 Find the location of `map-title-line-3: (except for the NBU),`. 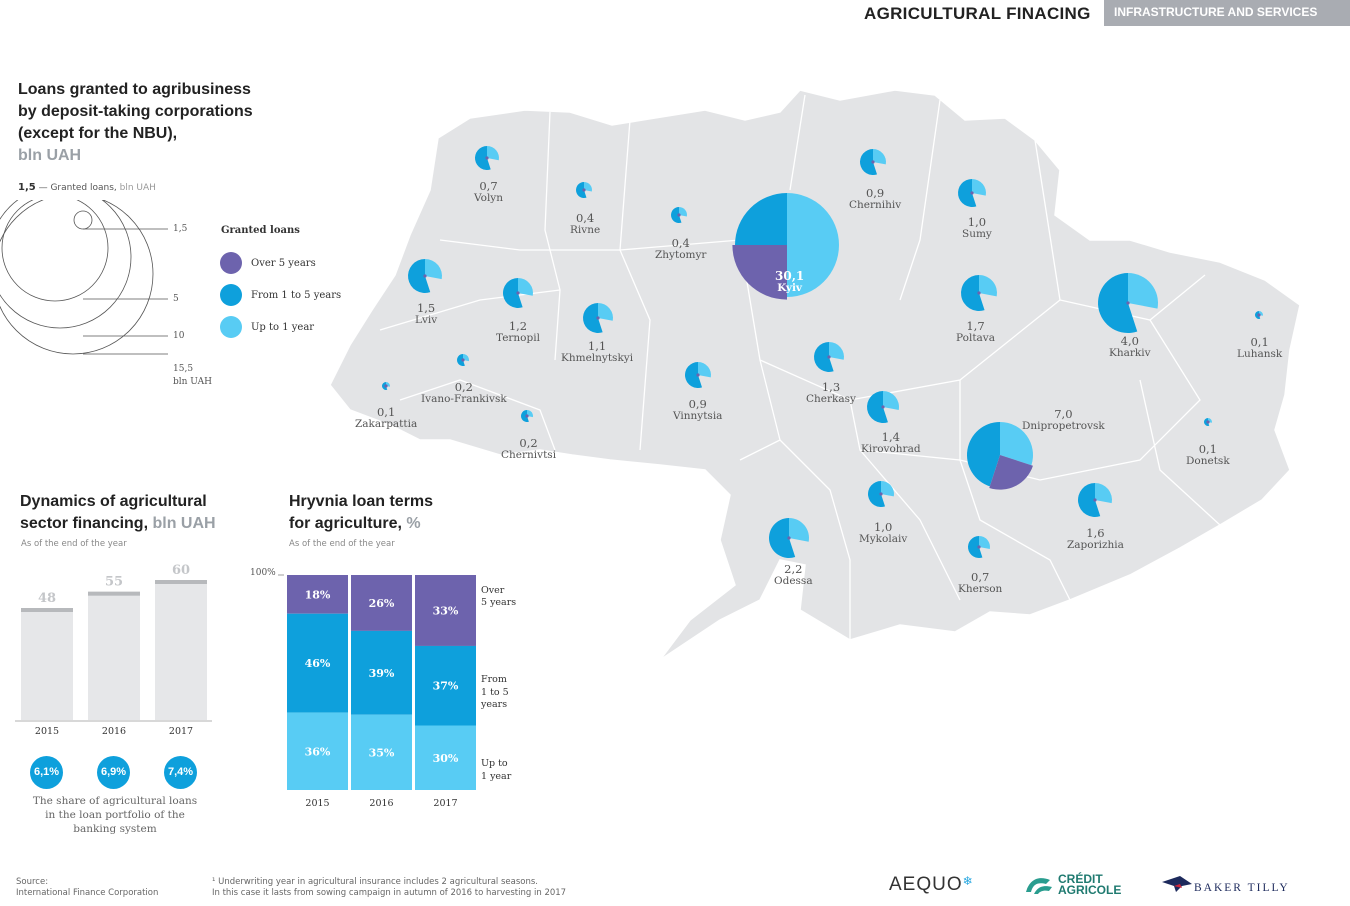

map-title-line-3: (except for the NBU), is located at coordinates (98, 133).